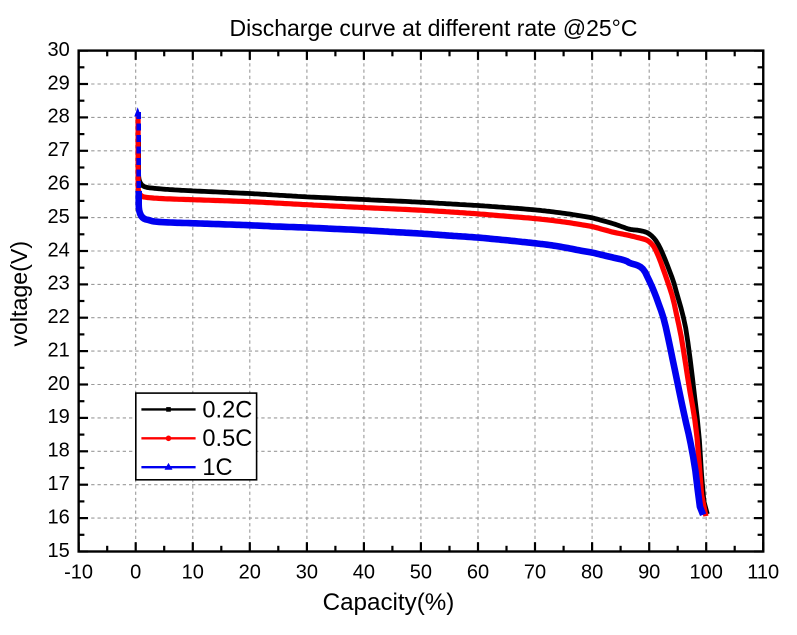 This screenshot has height=635, width=797. What do you see at coordinates (227, 410) in the screenshot?
I see `svg-text: 0.2C` at bounding box center [227, 410].